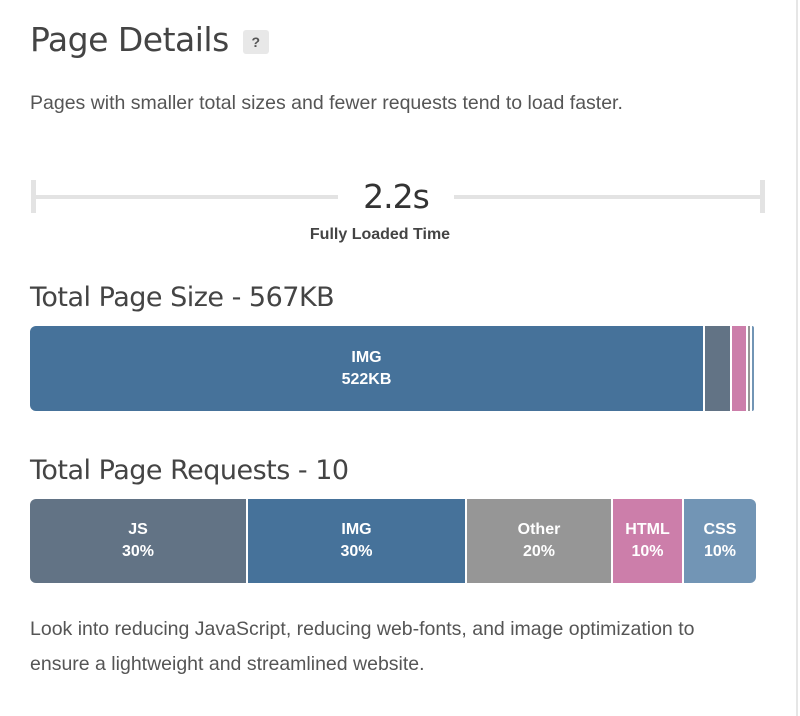  I want to click on size-segment-js, so click(717, 368).